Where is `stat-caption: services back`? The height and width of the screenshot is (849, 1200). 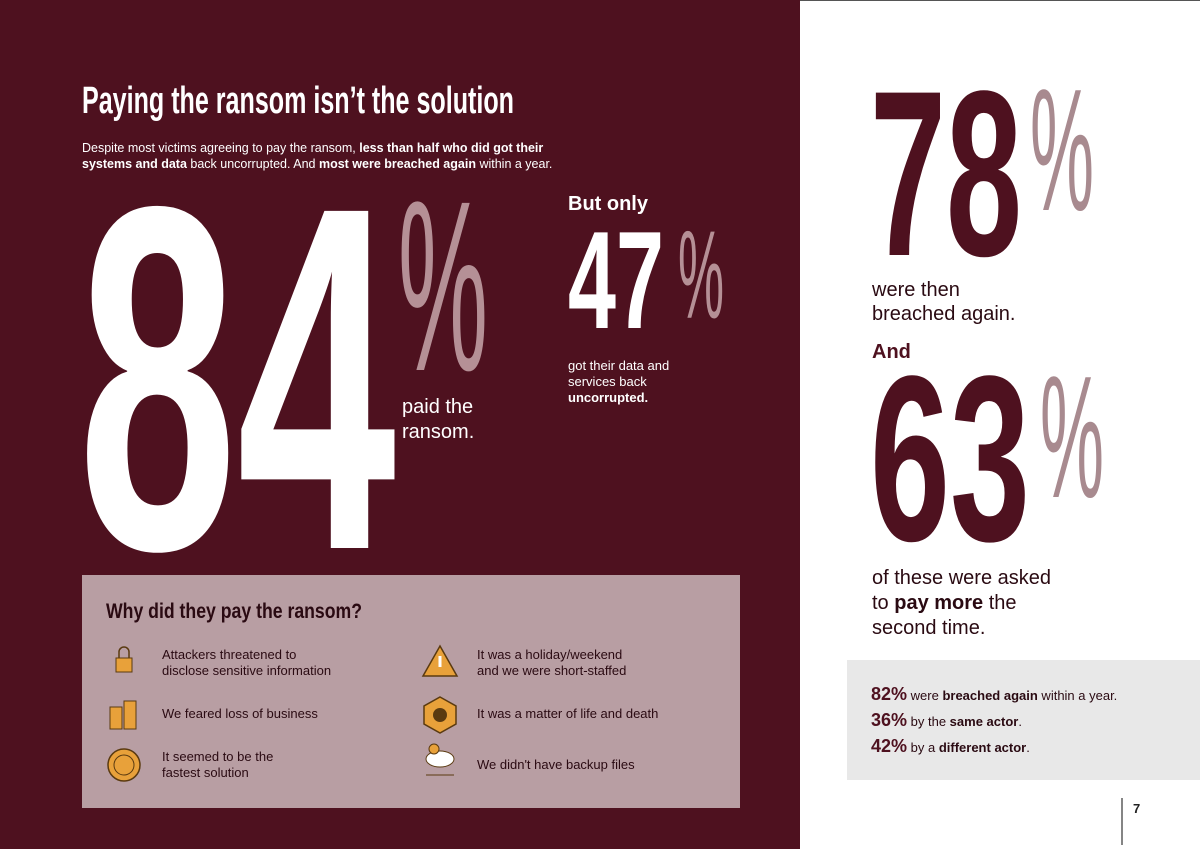 stat-caption: services back is located at coordinates (607, 381).